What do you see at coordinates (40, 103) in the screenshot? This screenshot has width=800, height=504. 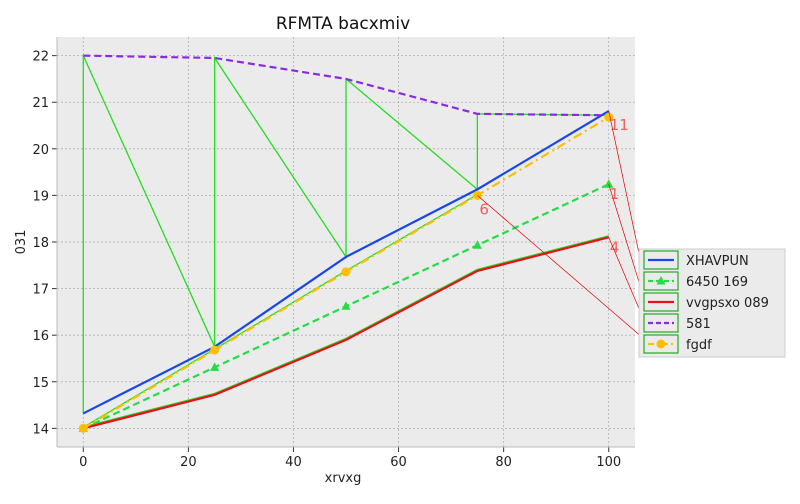 I see `y-tick-label: 21` at bounding box center [40, 103].